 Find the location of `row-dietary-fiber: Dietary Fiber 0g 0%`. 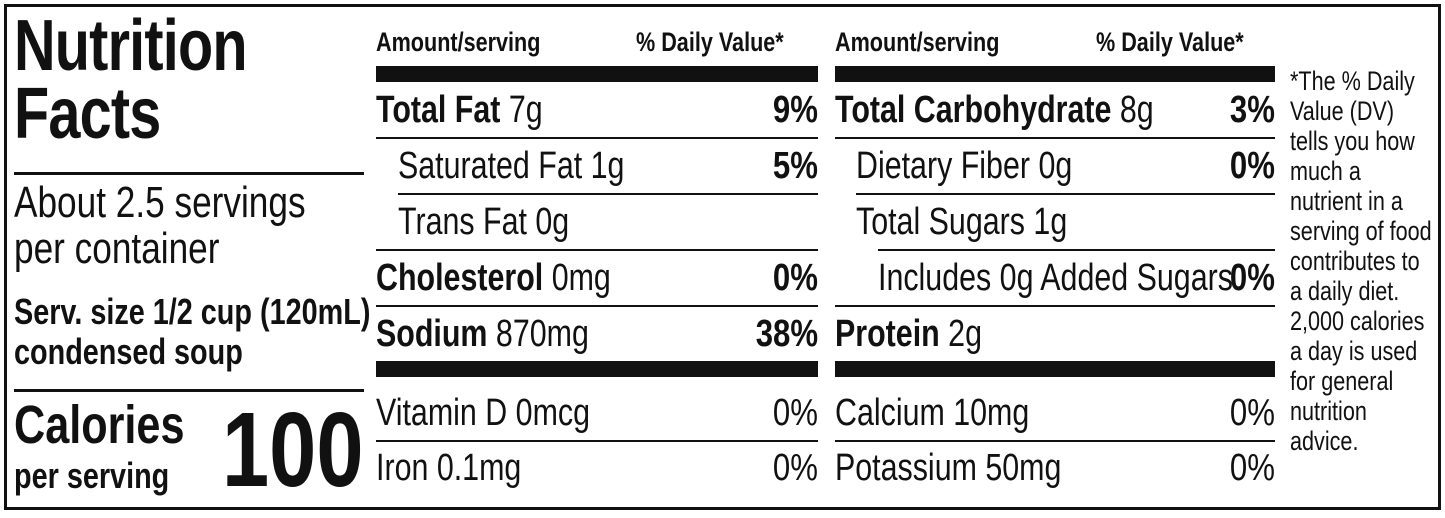

row-dietary-fiber: Dietary Fiber 0g 0% is located at coordinates (1065, 166).